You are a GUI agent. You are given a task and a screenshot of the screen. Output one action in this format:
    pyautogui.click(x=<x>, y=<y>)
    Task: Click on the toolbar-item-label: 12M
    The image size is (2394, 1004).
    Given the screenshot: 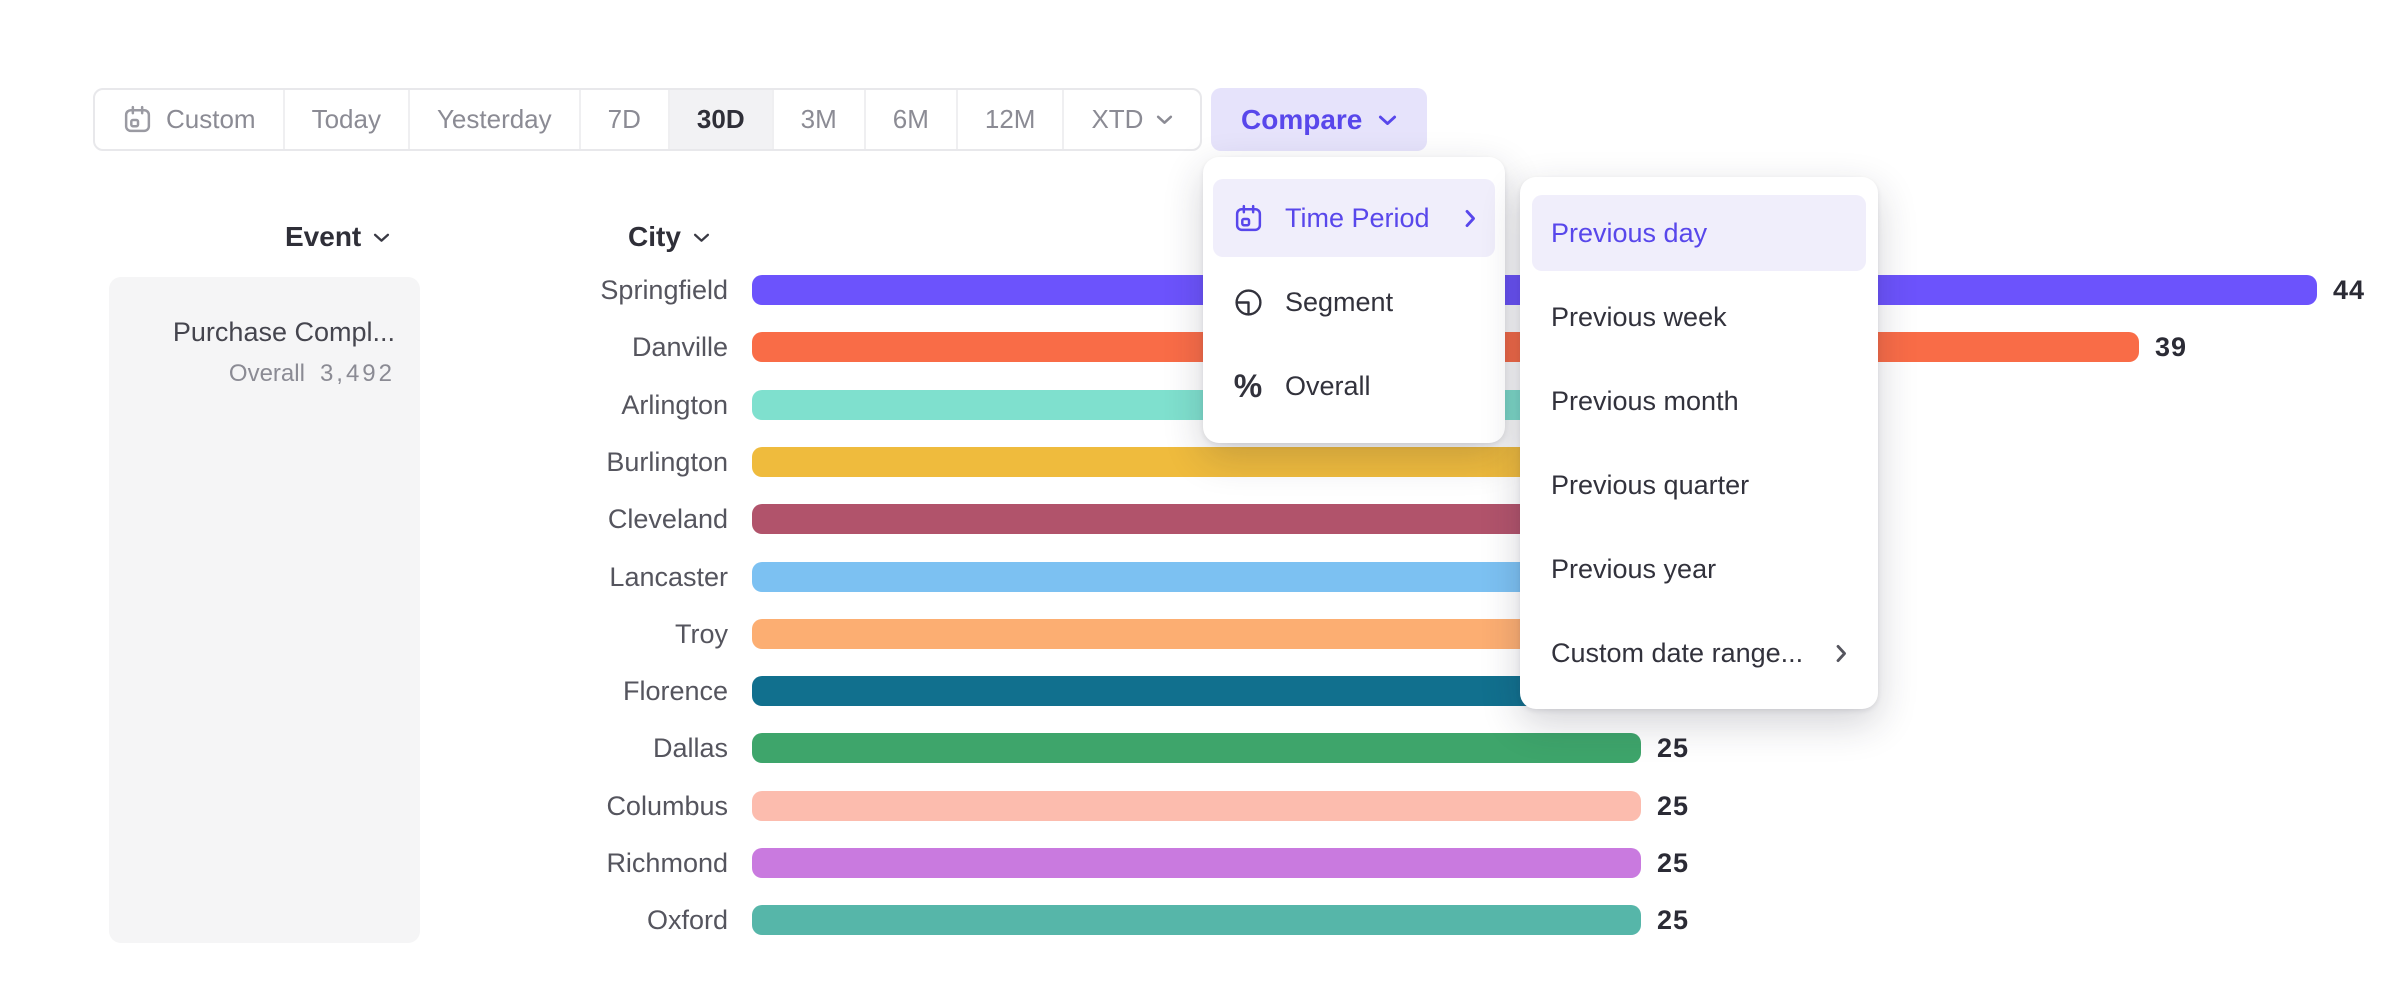 What is the action you would take?
    pyautogui.click(x=1010, y=119)
    